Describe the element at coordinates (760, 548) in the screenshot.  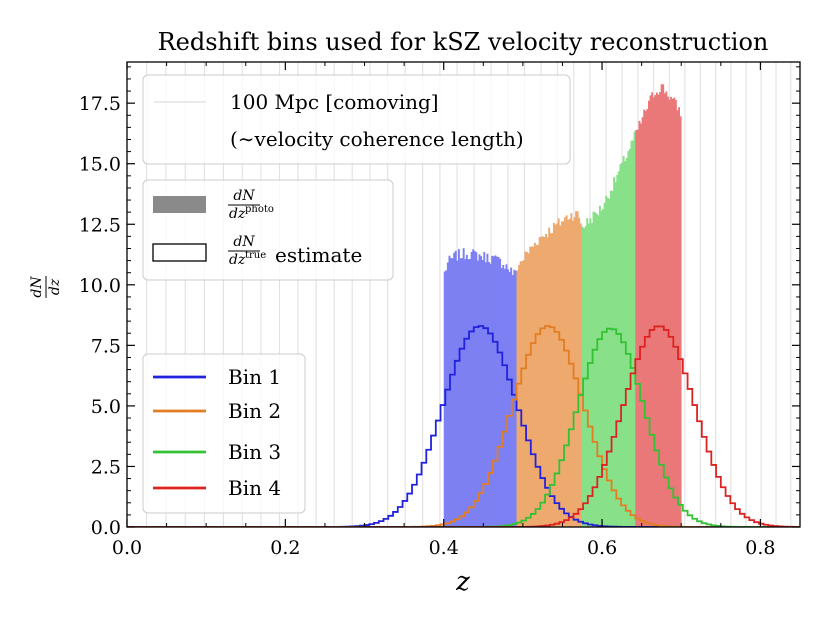
I see `x-tick-label: 0.8` at that location.